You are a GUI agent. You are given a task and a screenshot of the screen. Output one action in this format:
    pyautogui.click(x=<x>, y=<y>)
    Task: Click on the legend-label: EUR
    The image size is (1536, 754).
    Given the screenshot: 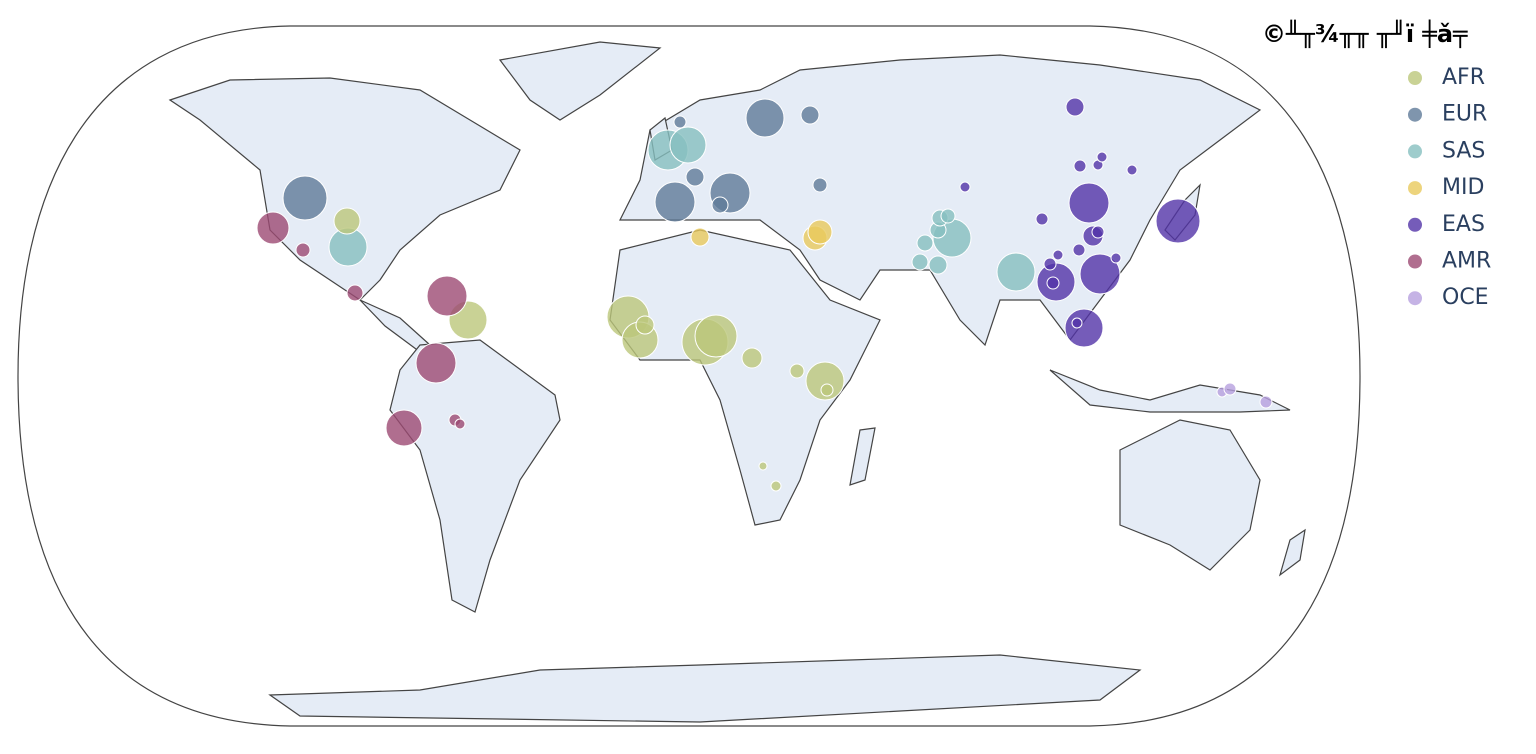 What is the action you would take?
    pyautogui.click(x=1464, y=114)
    